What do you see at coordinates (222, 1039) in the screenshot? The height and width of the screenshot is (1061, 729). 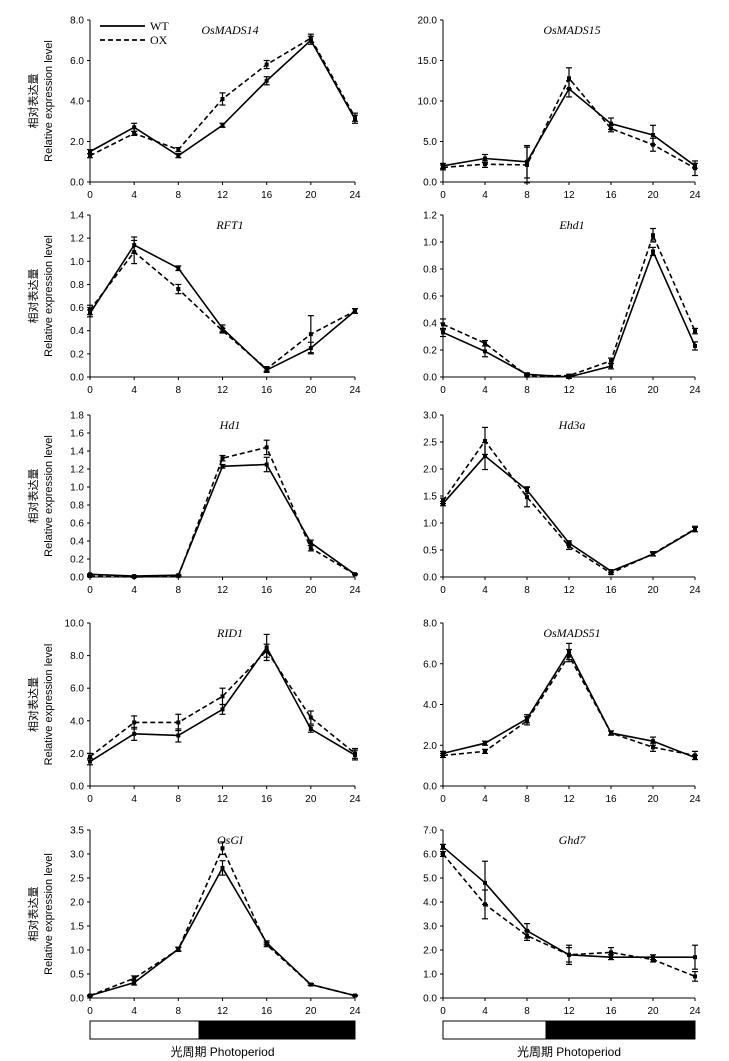 I see `photoperiod-bar-1: 光周期 Photoperiod` at bounding box center [222, 1039].